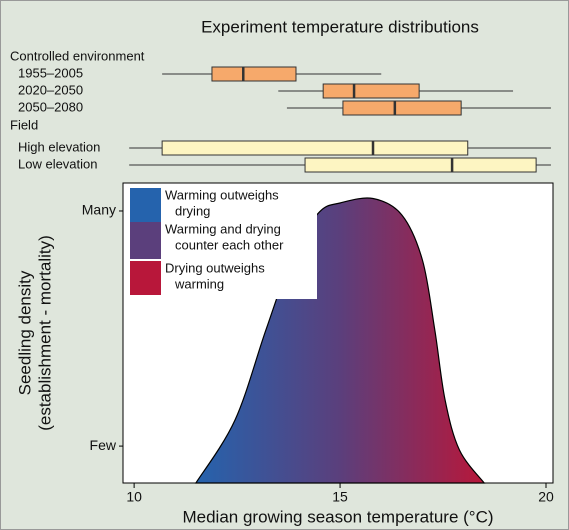 The height and width of the screenshot is (530, 569). I want to click on y-axis-title: (establishment - mortality), so click(44, 333).